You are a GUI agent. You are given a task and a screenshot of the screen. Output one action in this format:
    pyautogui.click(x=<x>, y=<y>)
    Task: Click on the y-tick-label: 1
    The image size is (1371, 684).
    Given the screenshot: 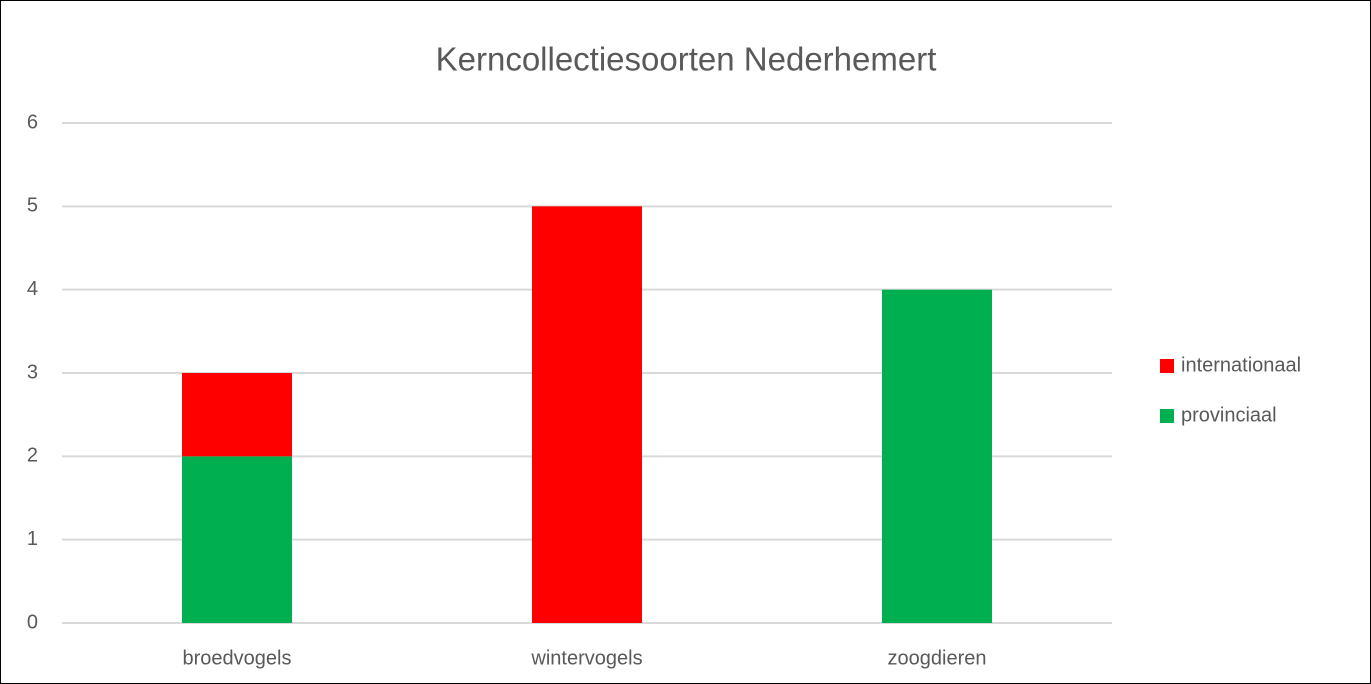 What is the action you would take?
    pyautogui.click(x=32, y=539)
    